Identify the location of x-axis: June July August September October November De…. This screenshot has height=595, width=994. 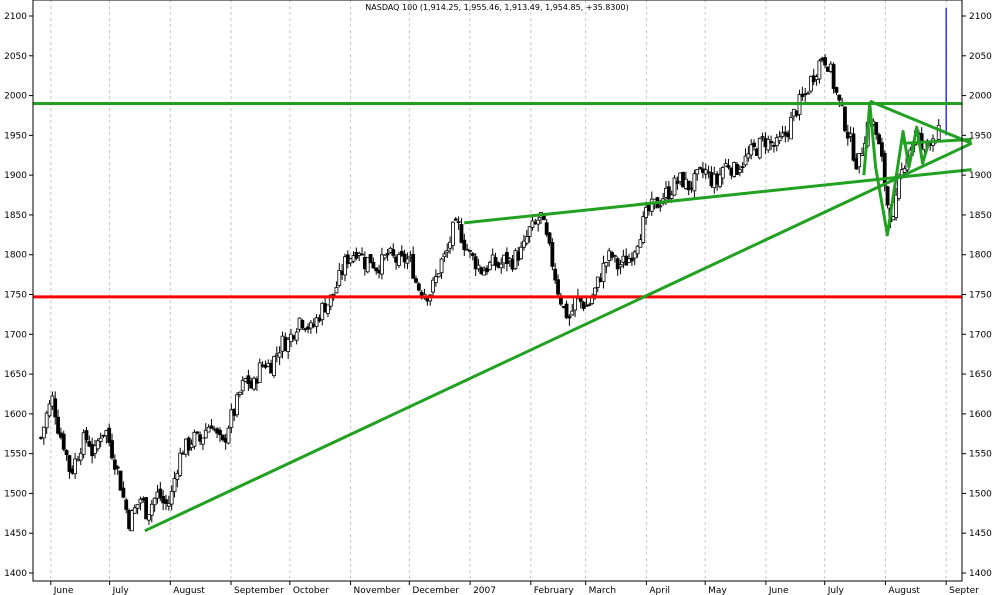
(514, 588).